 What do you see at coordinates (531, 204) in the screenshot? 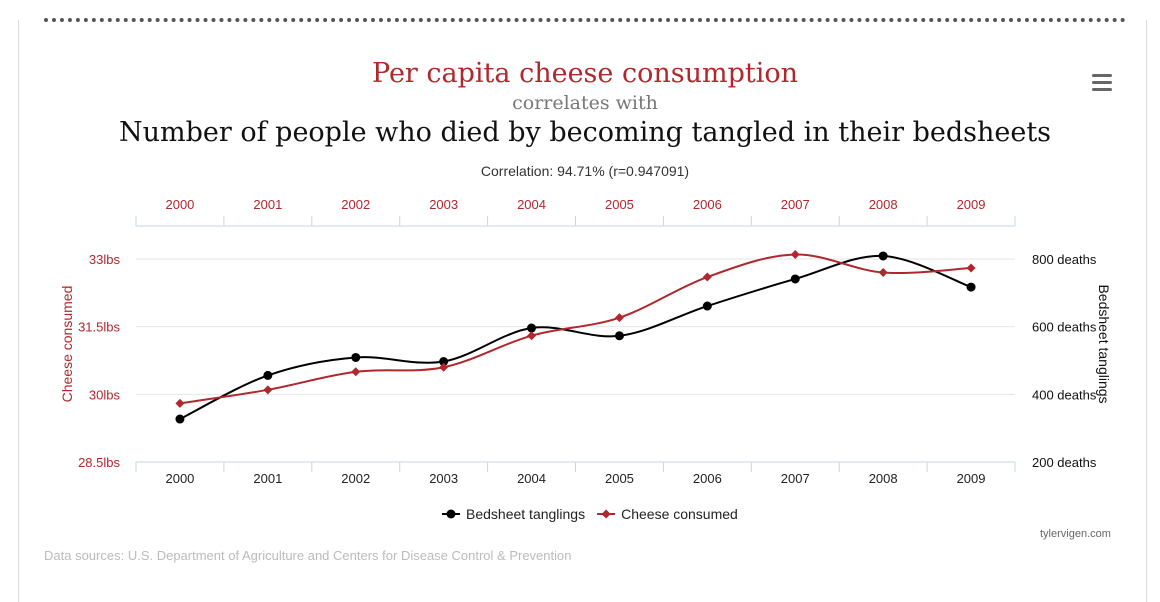
I see `top-axis-label: 2004` at bounding box center [531, 204].